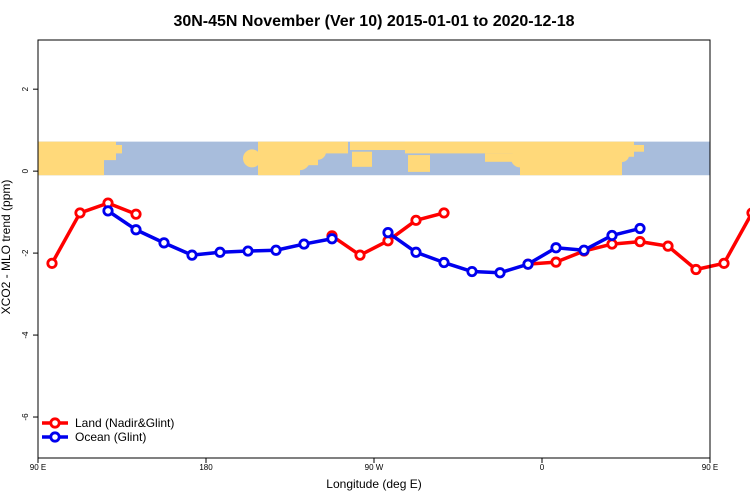  I want to click on y-tick-label: -2, so click(25, 253).